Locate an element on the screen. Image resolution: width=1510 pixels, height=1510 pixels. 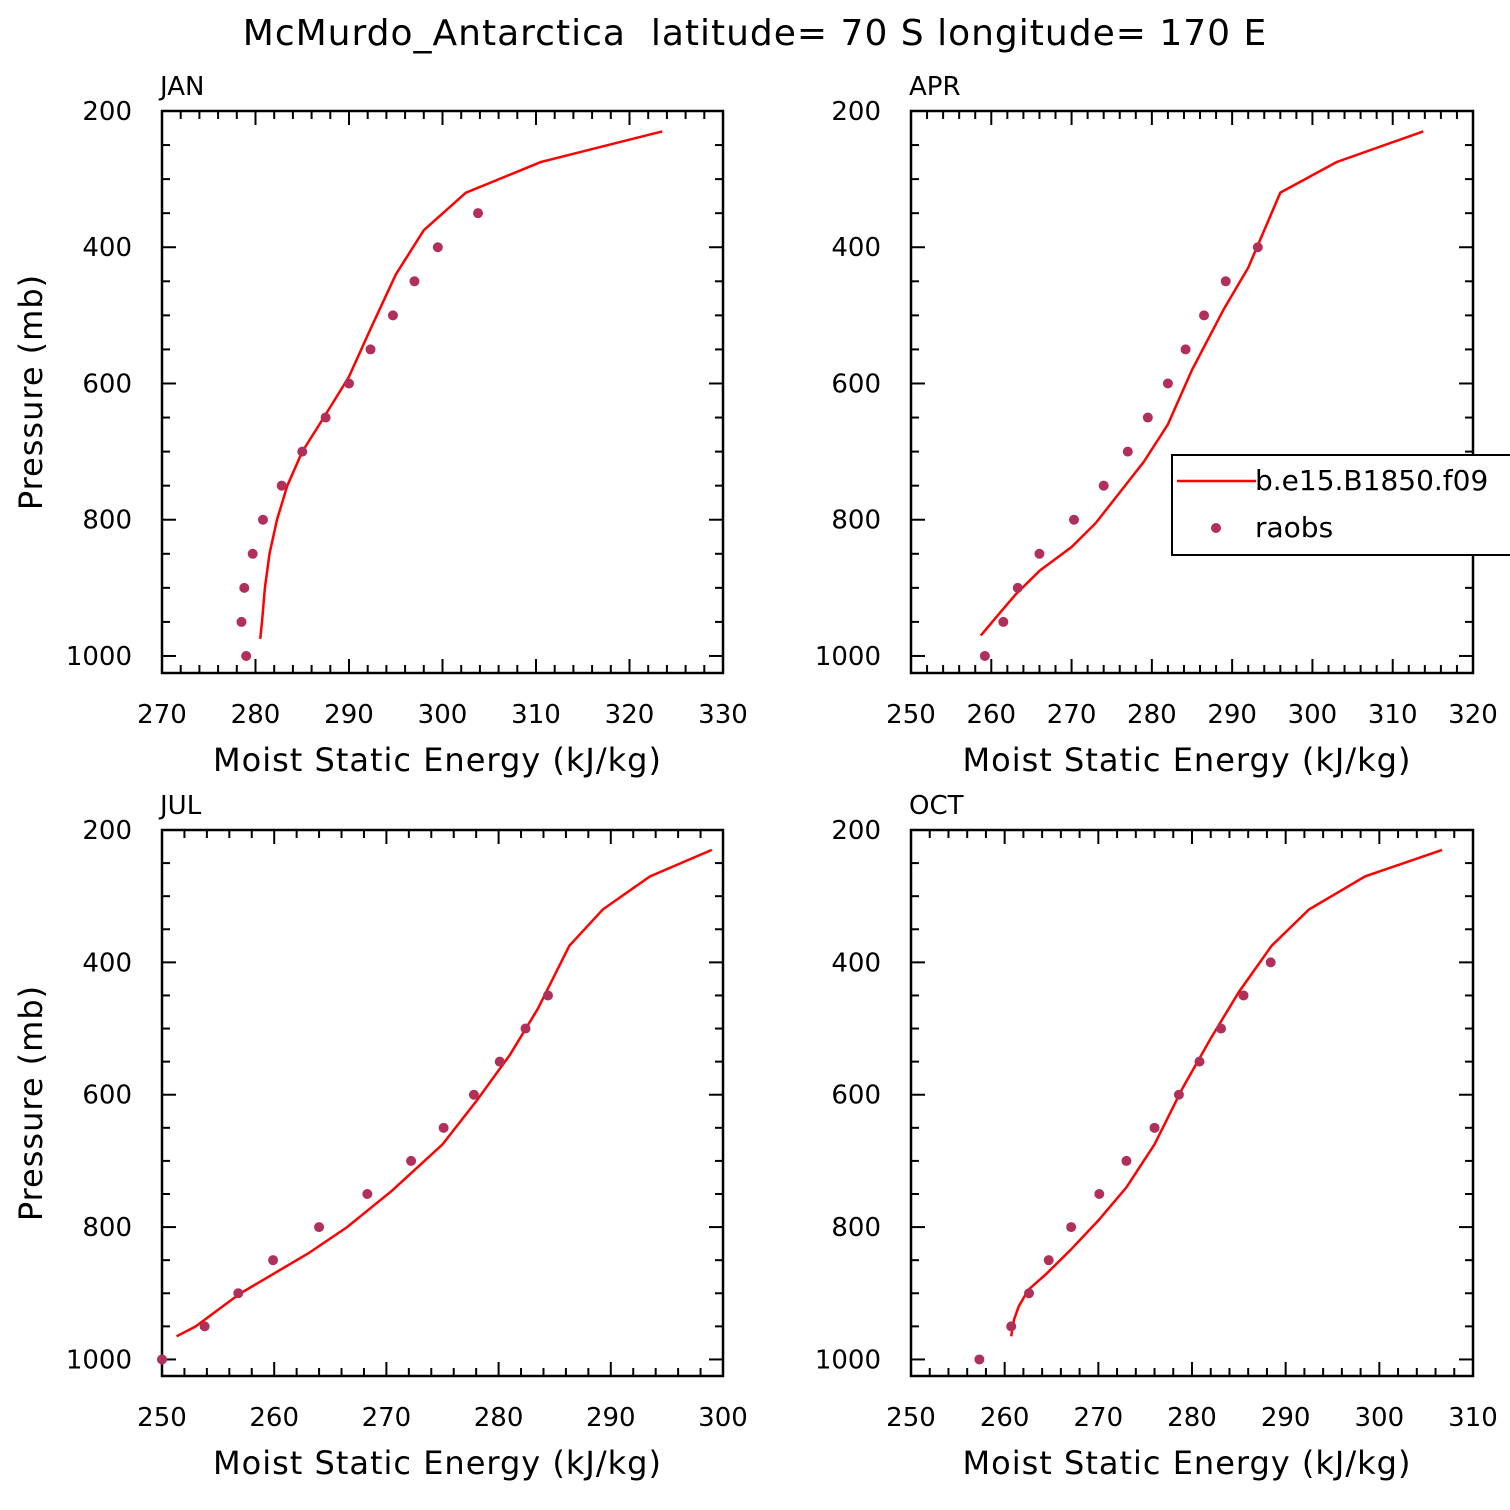
panel-label: JUL is located at coordinates (180, 806).